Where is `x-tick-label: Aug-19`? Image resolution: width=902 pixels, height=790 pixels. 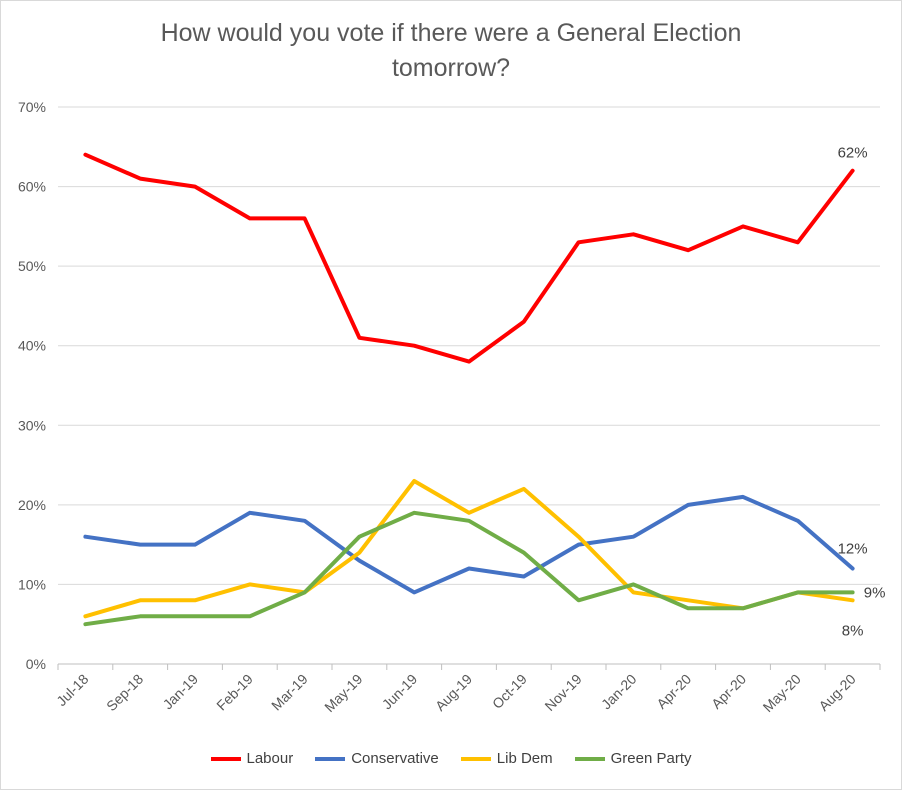 x-tick-label: Aug-19 is located at coordinates (453, 692).